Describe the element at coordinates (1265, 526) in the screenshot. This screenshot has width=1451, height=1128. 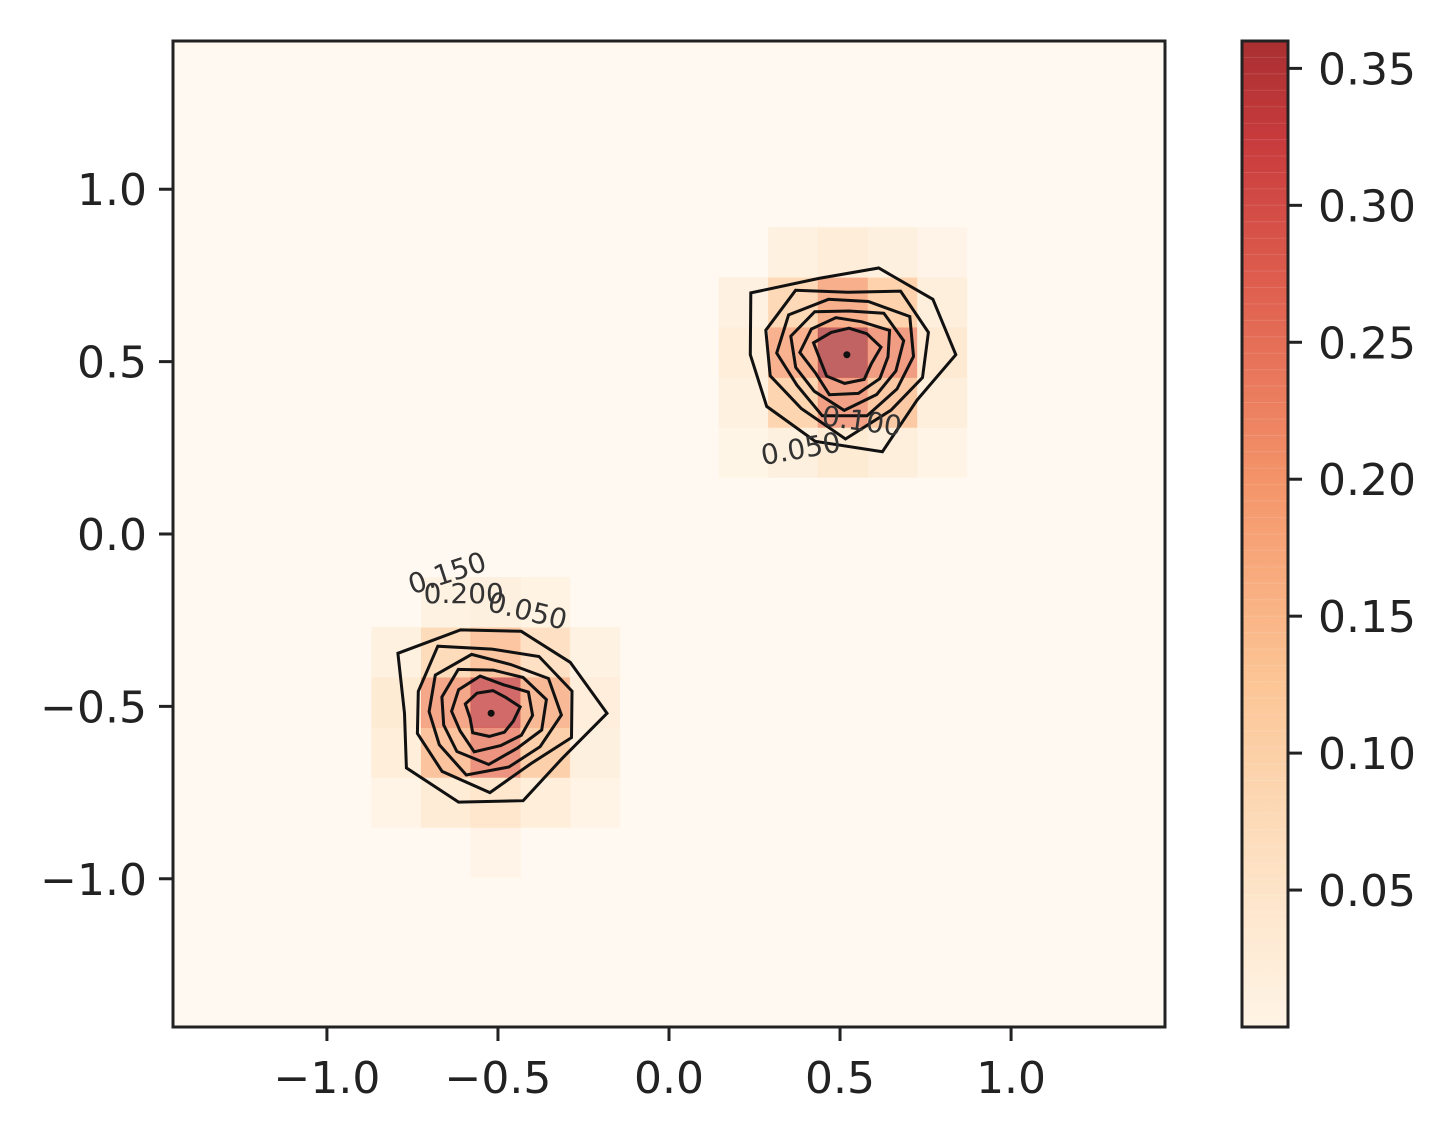
I see `colorbar-bands` at that location.